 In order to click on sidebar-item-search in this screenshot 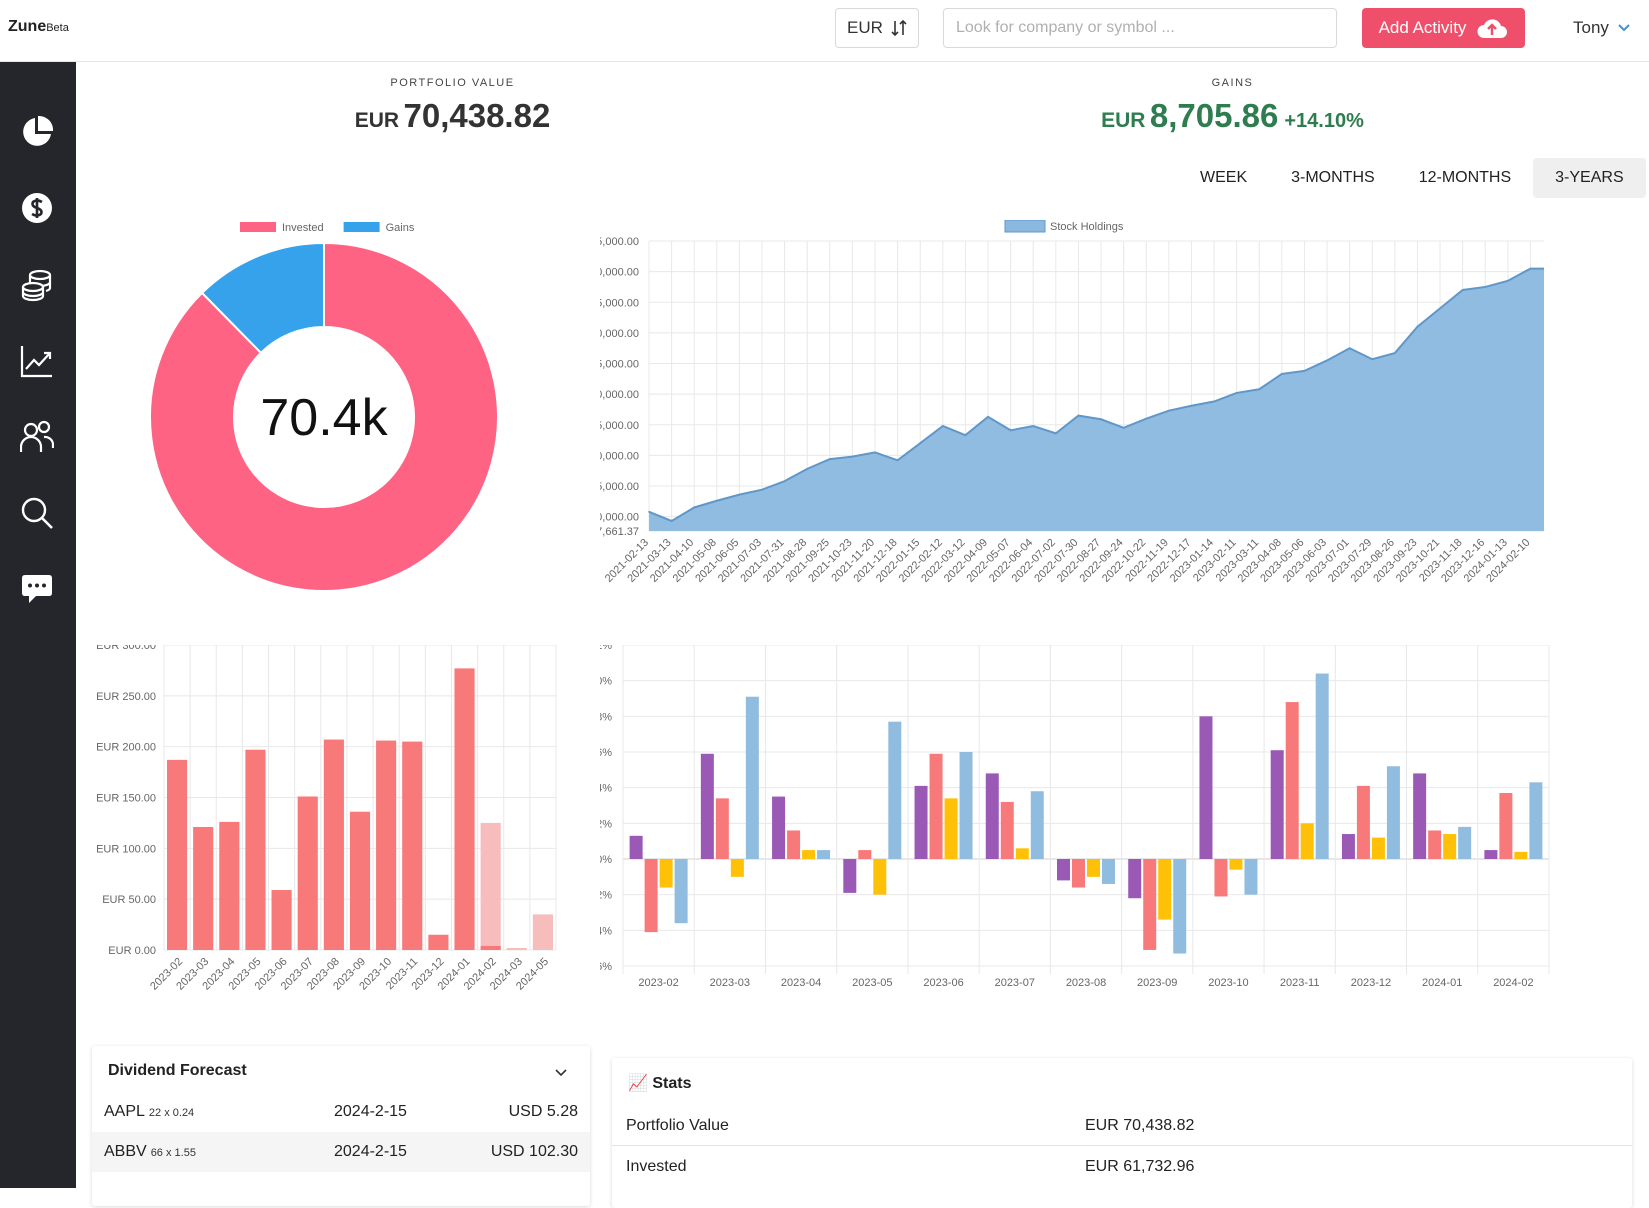, I will do `click(37, 513)`.